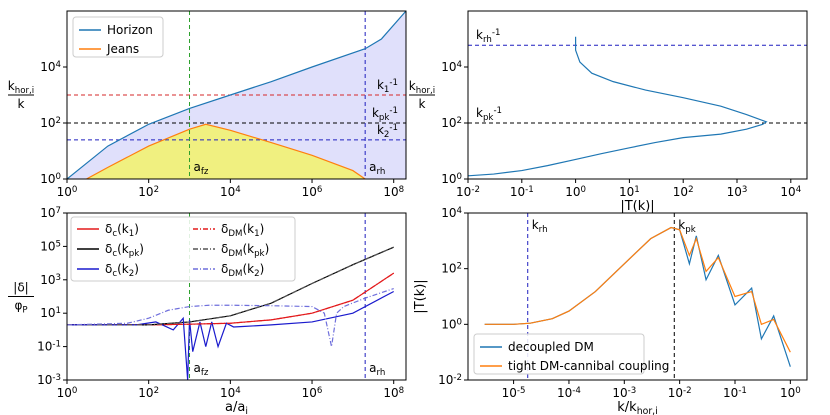 This screenshot has width=830, height=415. What do you see at coordinates (488, 36) in the screenshot?
I see `hline-label-0: krh-1` at bounding box center [488, 36].